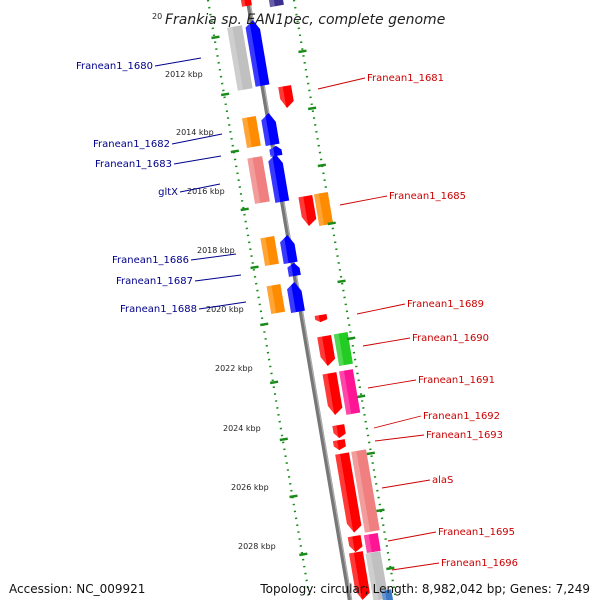 The width and height of the screenshot is (600, 600). Describe the element at coordinates (150, 260) in the screenshot. I see `gene-label-franean1-1686: Franean1_1686` at that location.